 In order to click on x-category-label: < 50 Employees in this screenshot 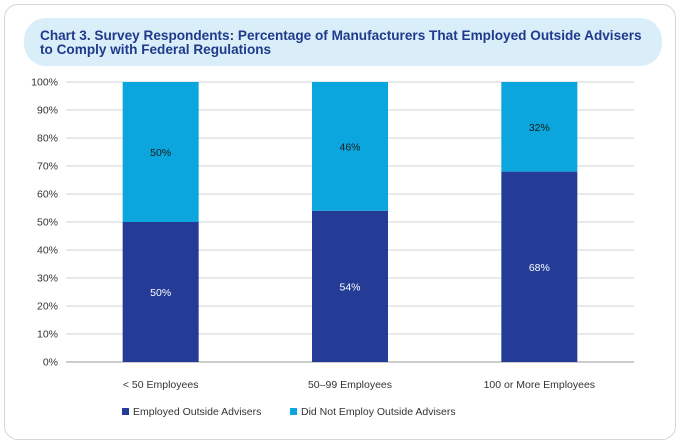, I will do `click(161, 385)`.